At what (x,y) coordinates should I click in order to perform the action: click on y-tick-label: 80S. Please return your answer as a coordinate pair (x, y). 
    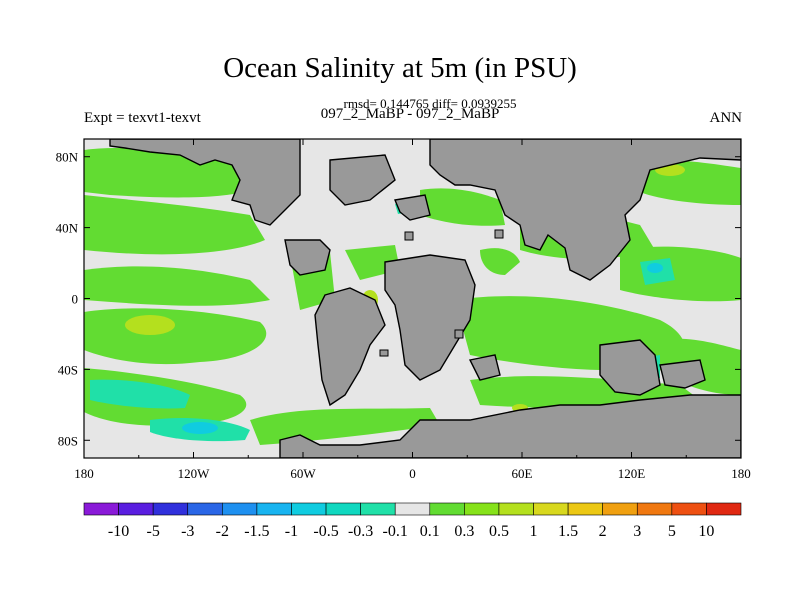
    Looking at the image, I should click on (68, 440).